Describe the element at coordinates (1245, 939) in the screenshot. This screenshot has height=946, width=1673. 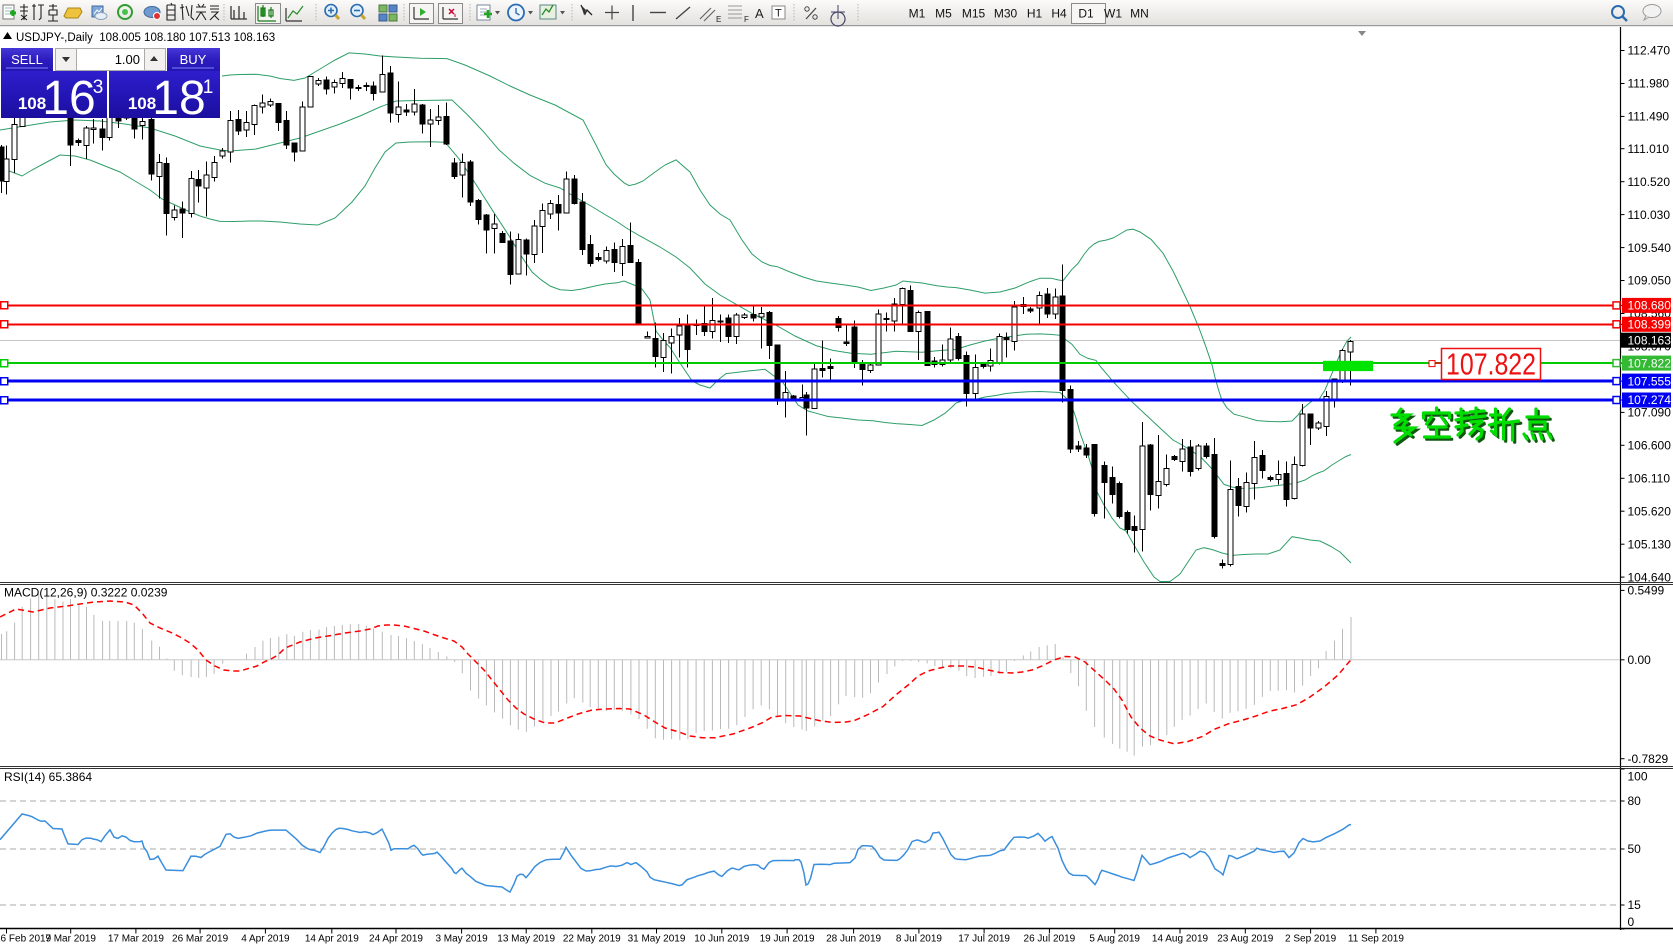
I see `svg-text: 23 Aug 2019` at that location.